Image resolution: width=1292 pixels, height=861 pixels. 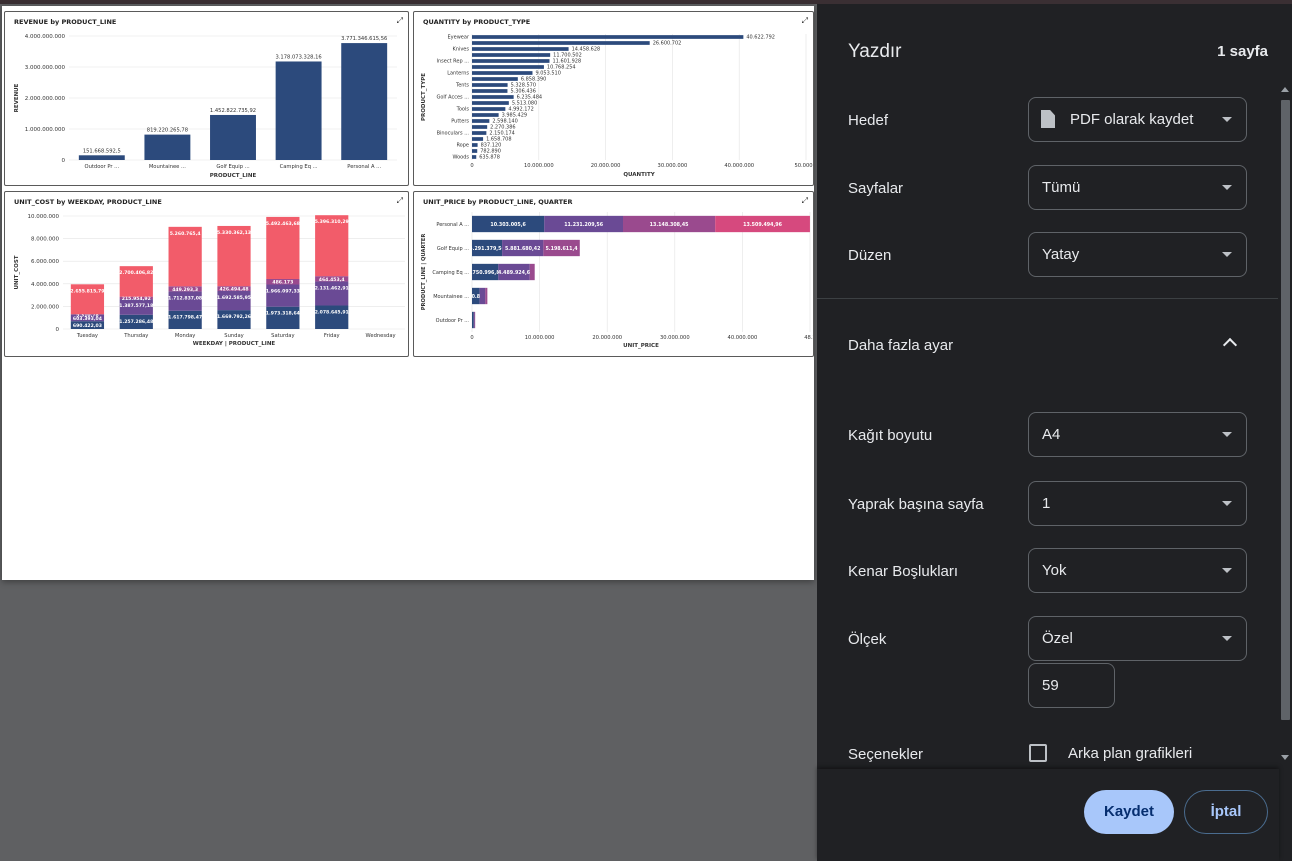 What do you see at coordinates (498, 202) in the screenshot?
I see `chart-title: UNIT_PRICE by PRODUCT_LINE, QUARTER` at bounding box center [498, 202].